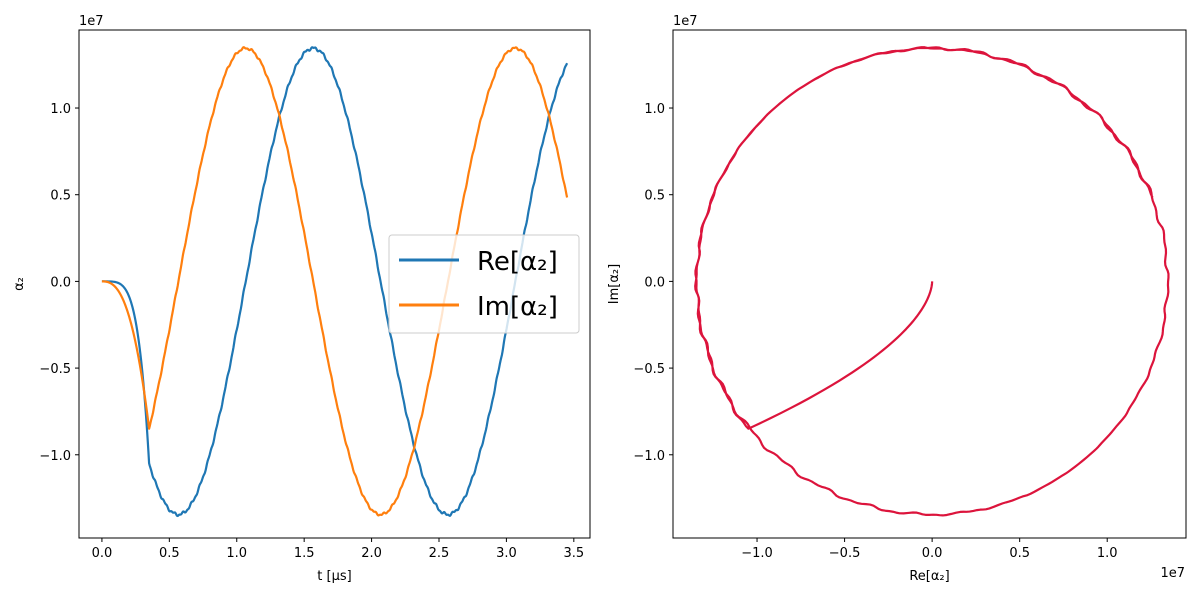  What do you see at coordinates (371, 553) in the screenshot?
I see `x-tick-label: 2.0` at bounding box center [371, 553].